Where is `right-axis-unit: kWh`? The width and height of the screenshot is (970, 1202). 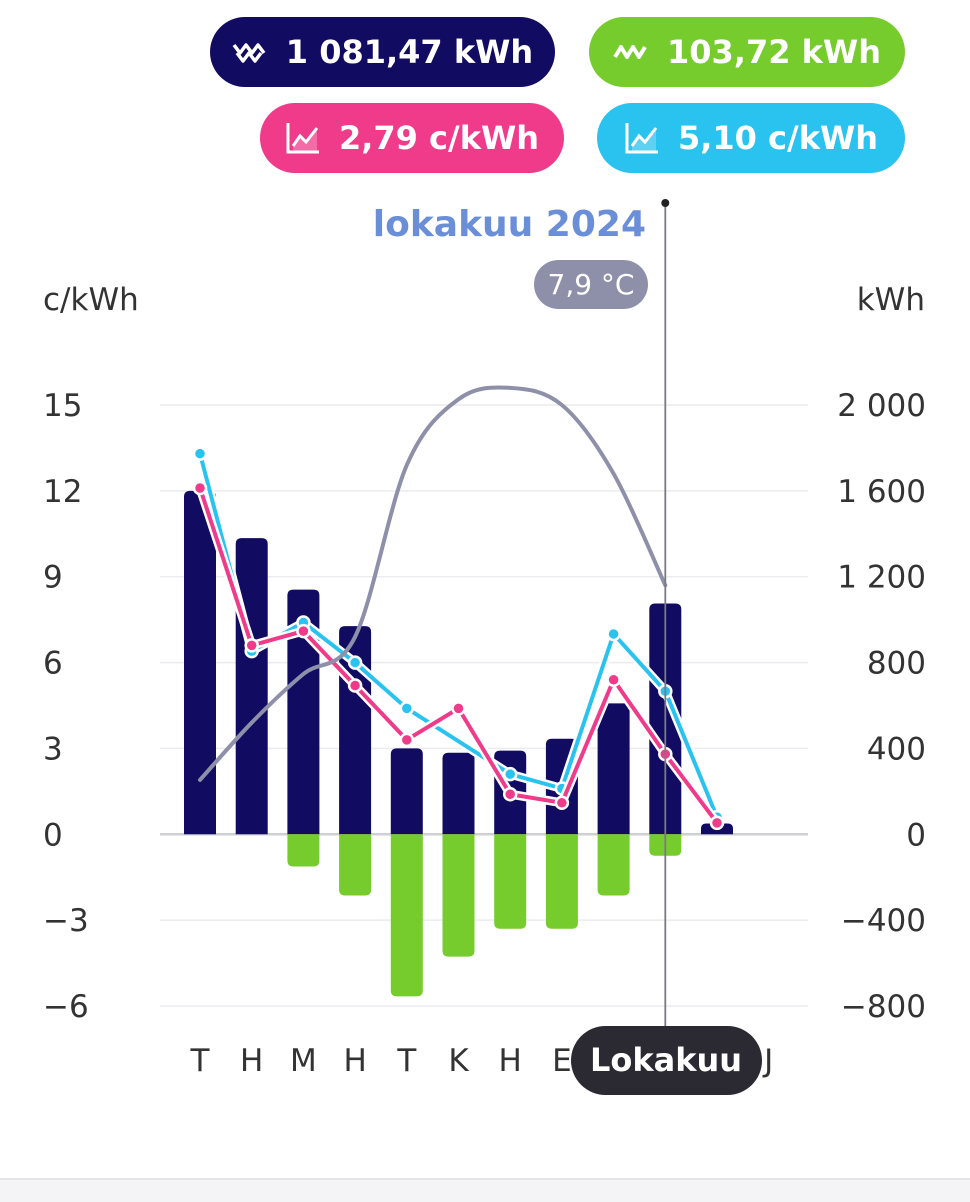 right-axis-unit: kWh is located at coordinates (891, 300).